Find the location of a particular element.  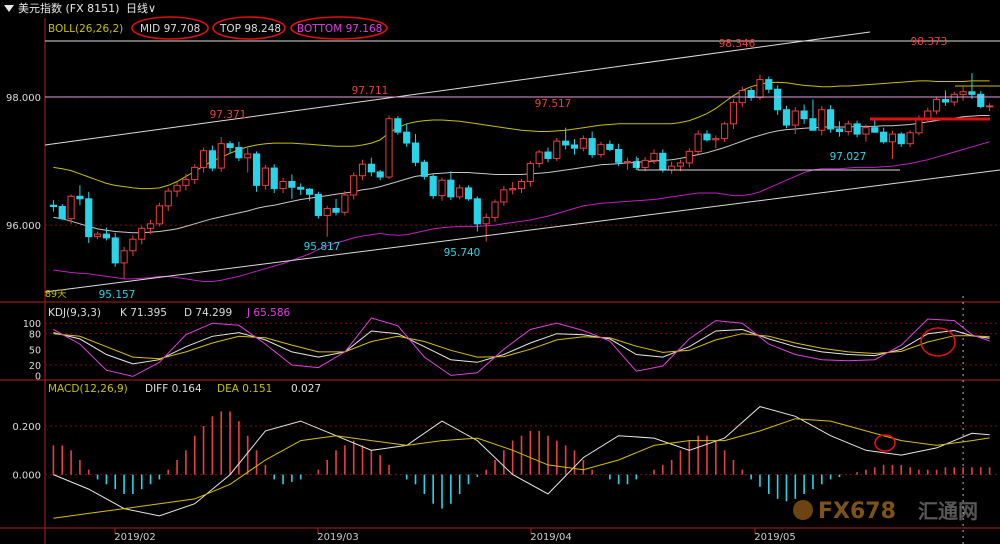

boll-mid-legend: MID 97.708 is located at coordinates (170, 29).